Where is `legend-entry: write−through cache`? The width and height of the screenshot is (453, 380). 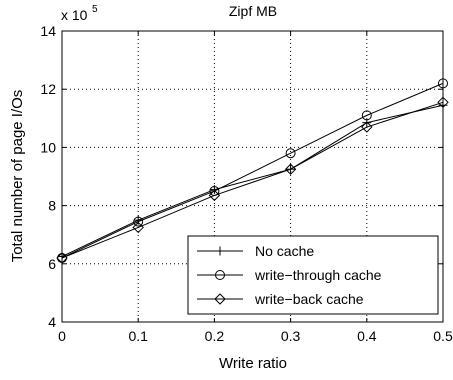
legend-entry: write−through cache is located at coordinates (289, 275).